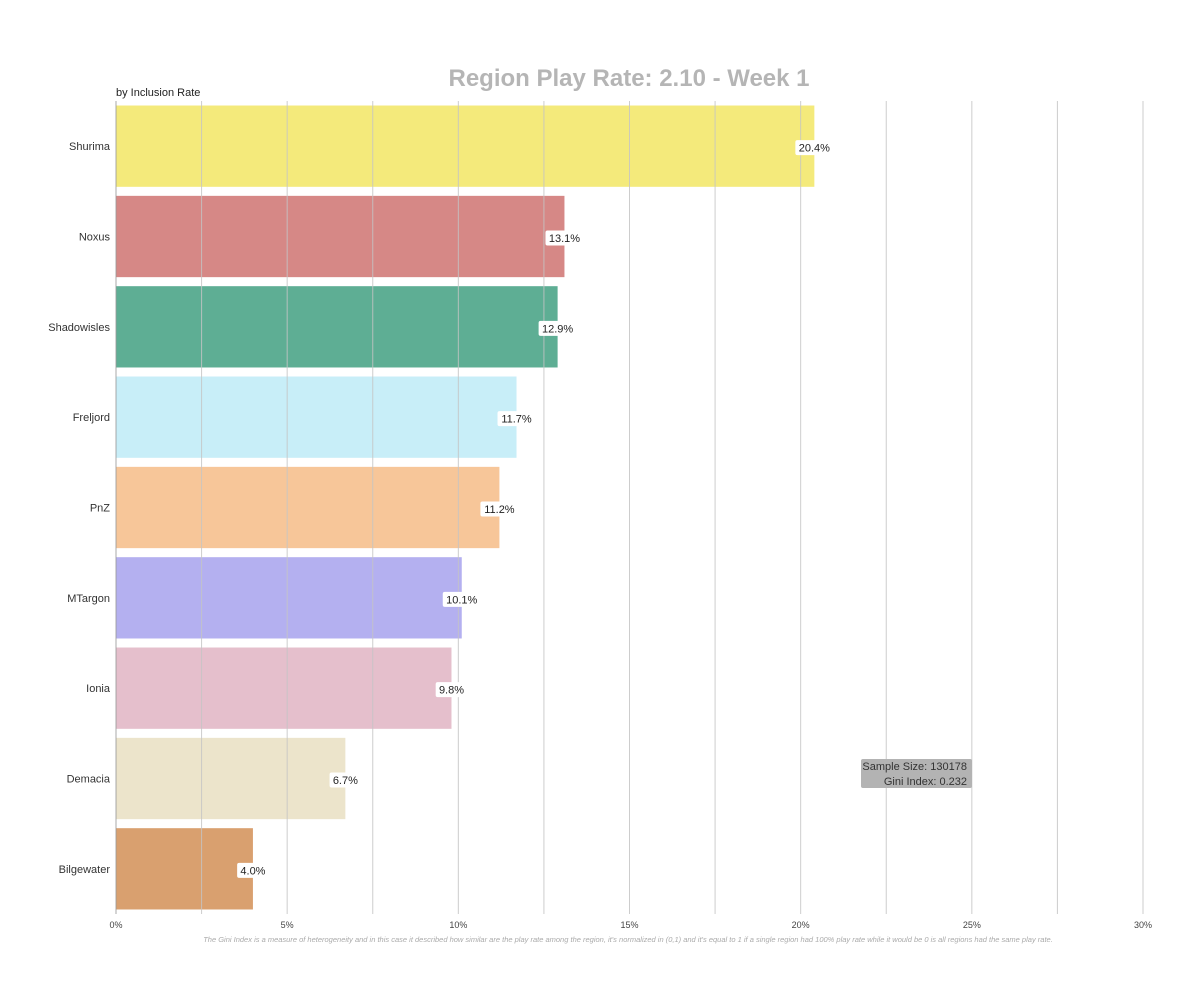 The width and height of the screenshot is (1200, 1000). I want to click on bar-freljord, so click(316, 417).